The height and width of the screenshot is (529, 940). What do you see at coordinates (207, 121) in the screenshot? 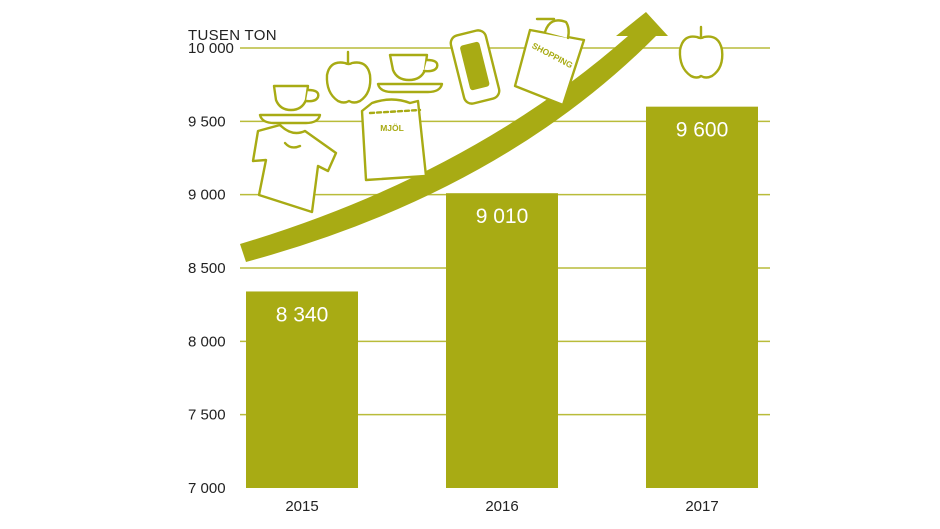
I see `y-tick-label: 9 500` at bounding box center [207, 121].